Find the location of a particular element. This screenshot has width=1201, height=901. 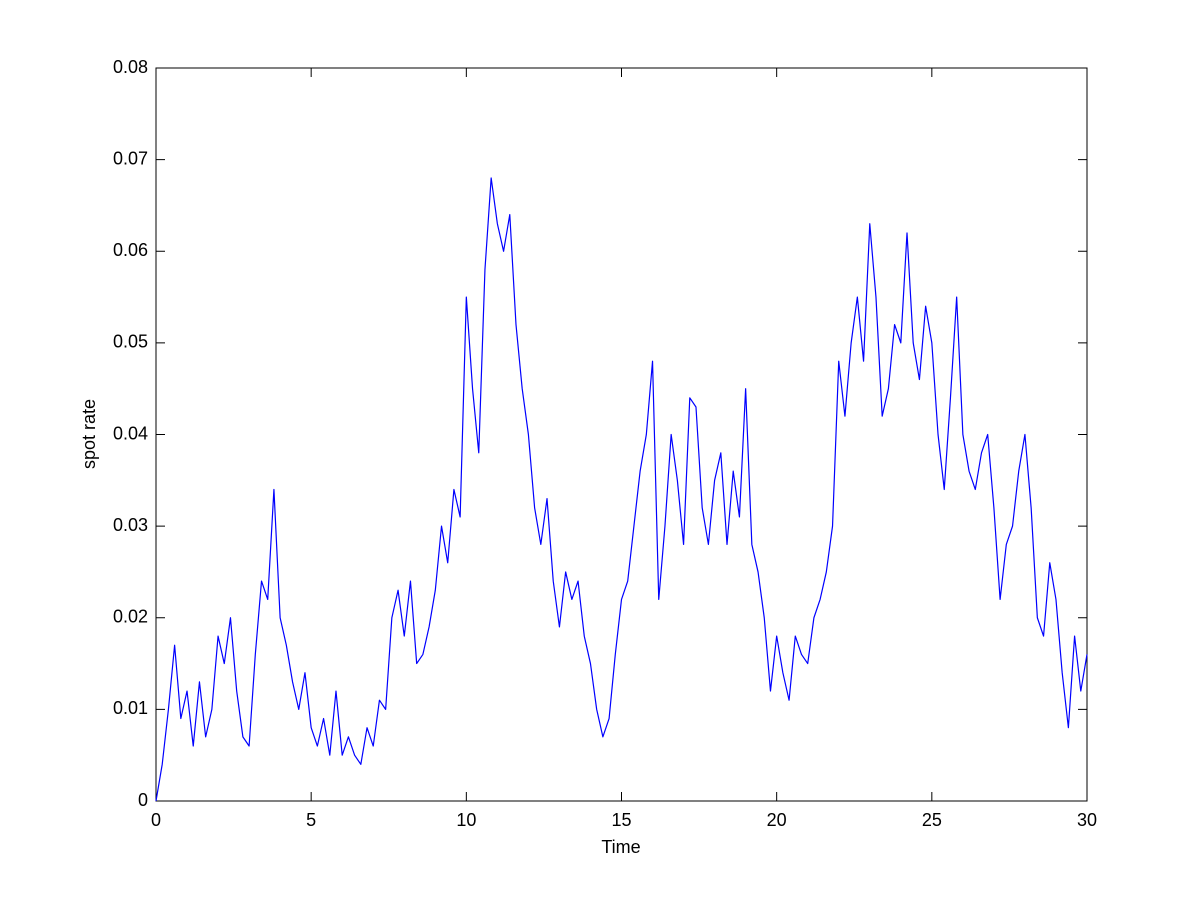

x-tick-label: 30 is located at coordinates (1087, 820).